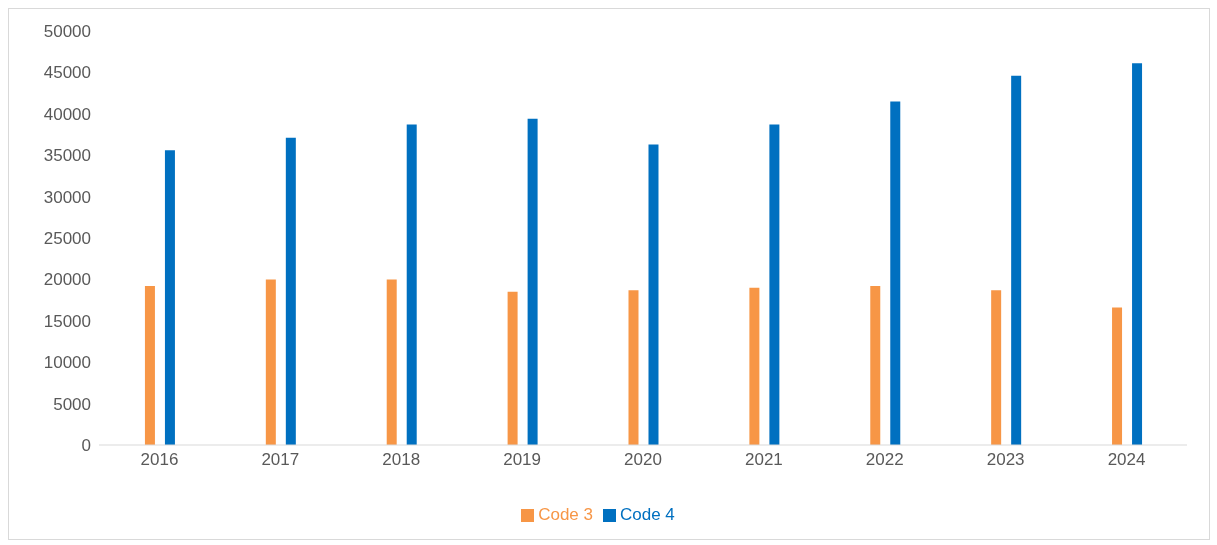 The height and width of the screenshot is (545, 1217). What do you see at coordinates (1005, 460) in the screenshot?
I see `x-tick-label: 2023` at bounding box center [1005, 460].